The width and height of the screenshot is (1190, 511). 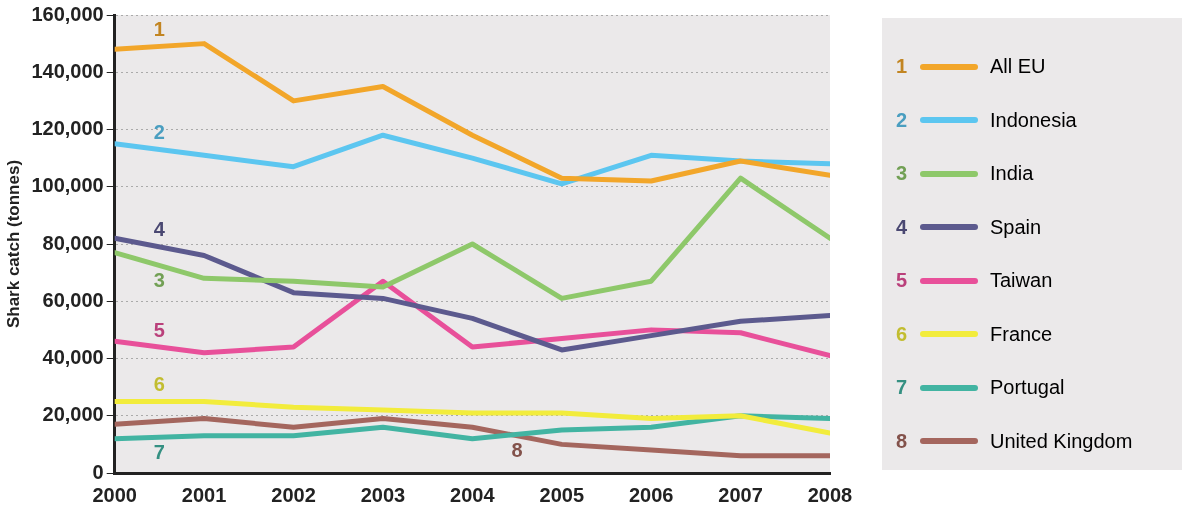 I want to click on y-tick-label: 60,000, so click(x=73, y=299).